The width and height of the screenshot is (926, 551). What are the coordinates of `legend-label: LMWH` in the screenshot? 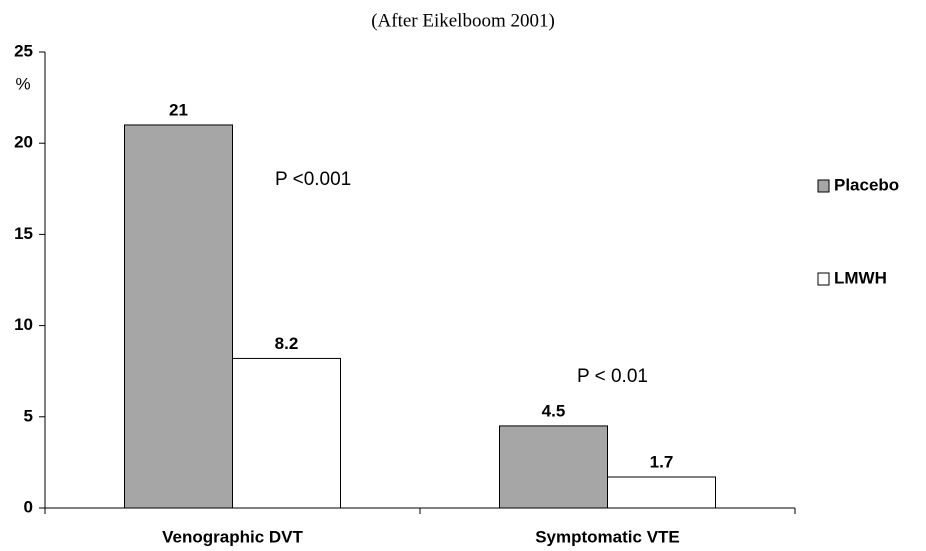 It's located at (860, 277).